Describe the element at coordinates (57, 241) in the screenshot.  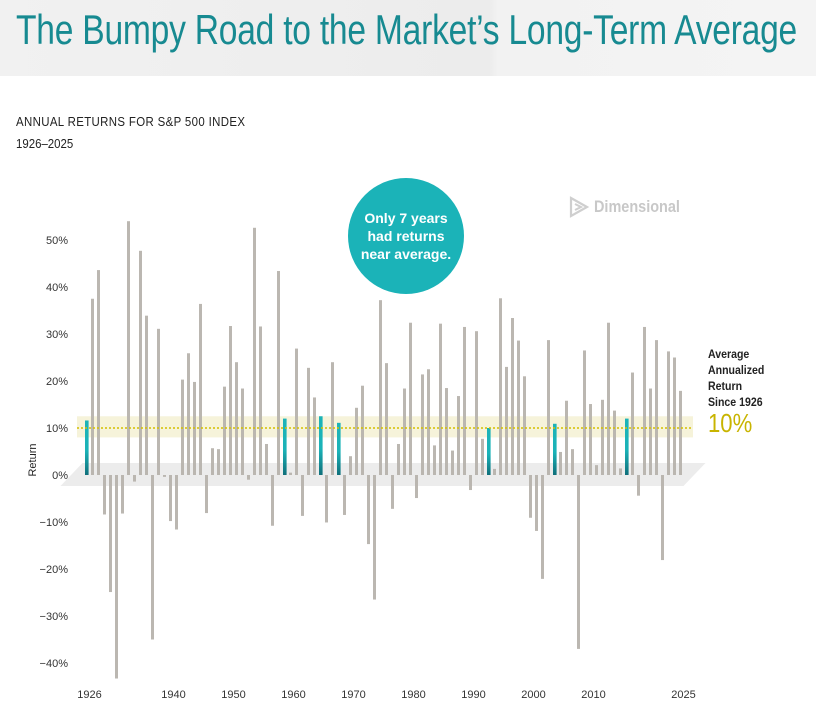
I see `y-tick-label: 50%` at that location.